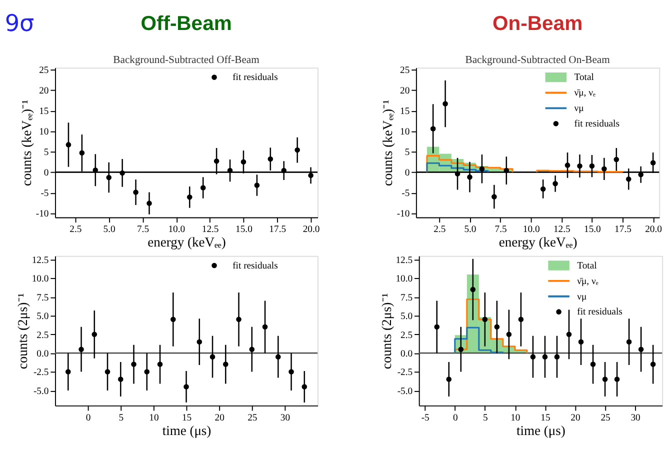 The image size is (664, 456). What do you see at coordinates (582, 296) in the screenshot?
I see `legend-label: νμ` at bounding box center [582, 296].